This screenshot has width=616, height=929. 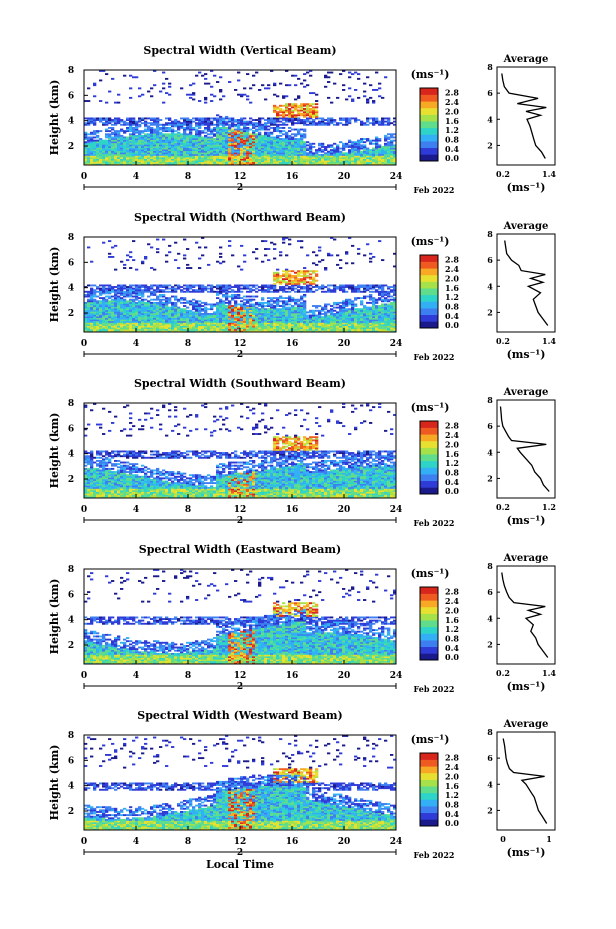 What do you see at coordinates (239, 715) in the screenshot?
I see `panel-title: Spectral Width (Westward Beam)` at bounding box center [239, 715].